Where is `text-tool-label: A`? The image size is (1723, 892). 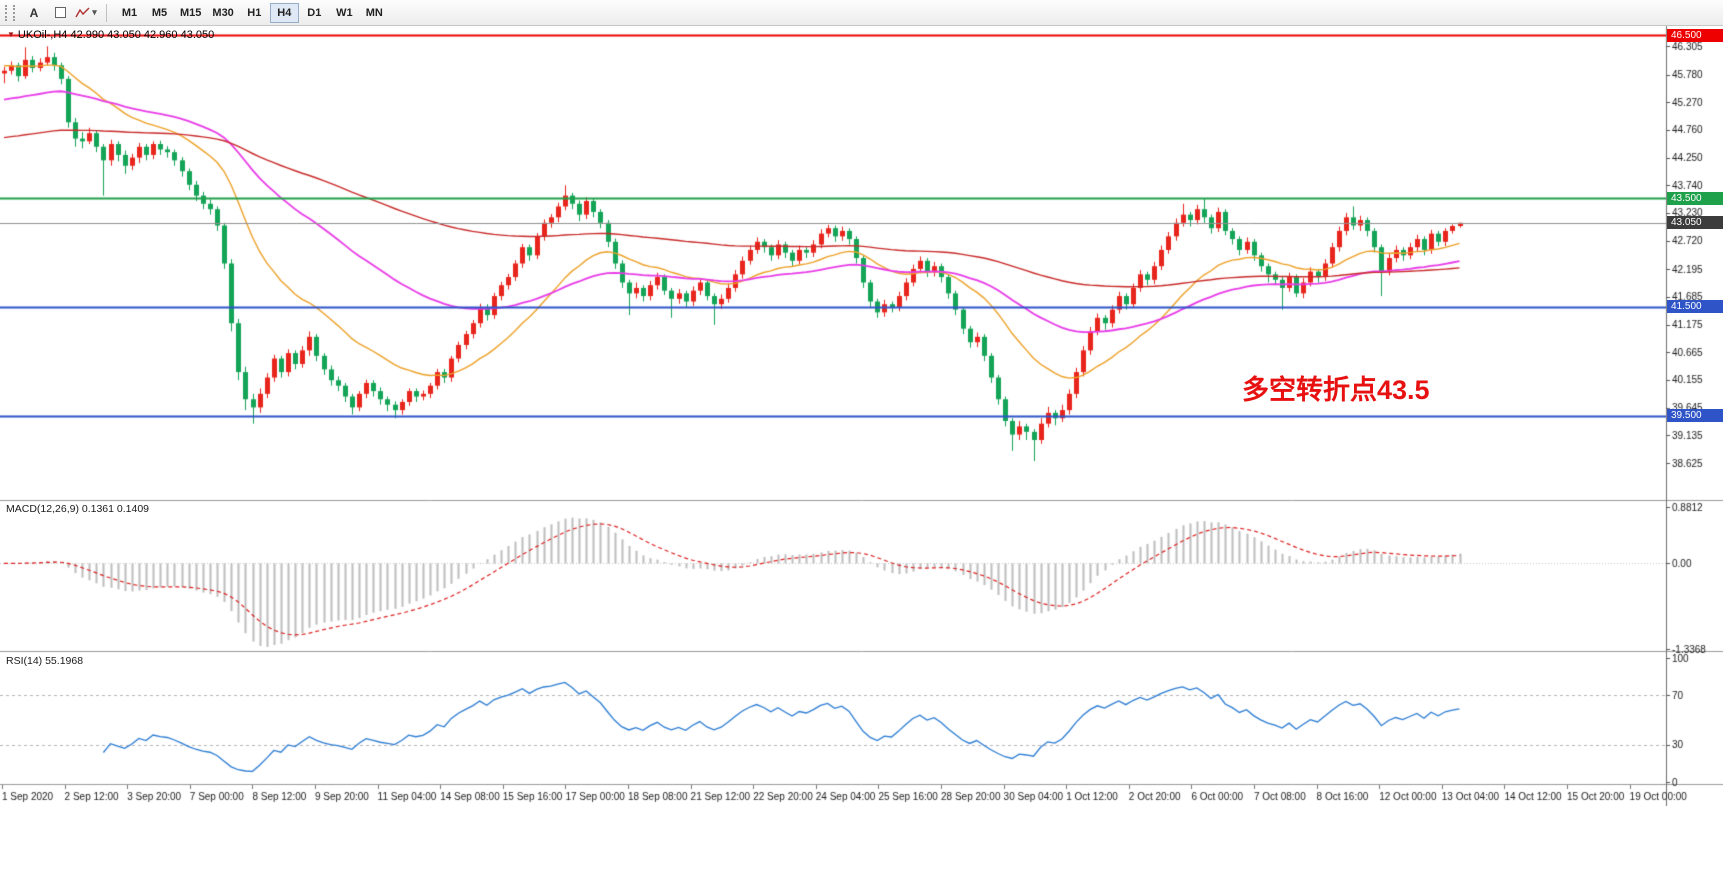 text-tool-label: A is located at coordinates (34, 12).